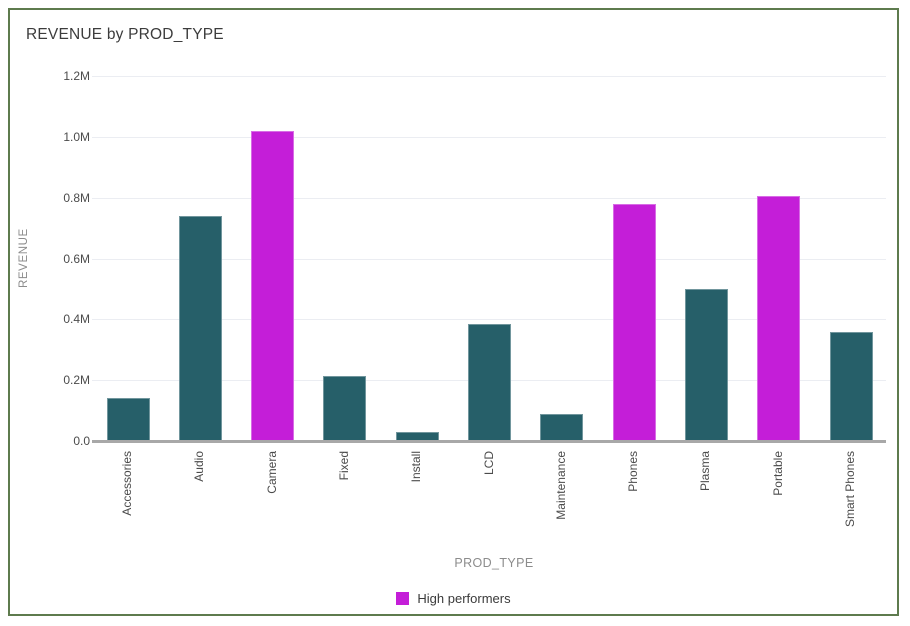 The width and height of the screenshot is (910, 626). Describe the element at coordinates (271, 472) in the screenshot. I see `x-tick-label: Camera` at that location.